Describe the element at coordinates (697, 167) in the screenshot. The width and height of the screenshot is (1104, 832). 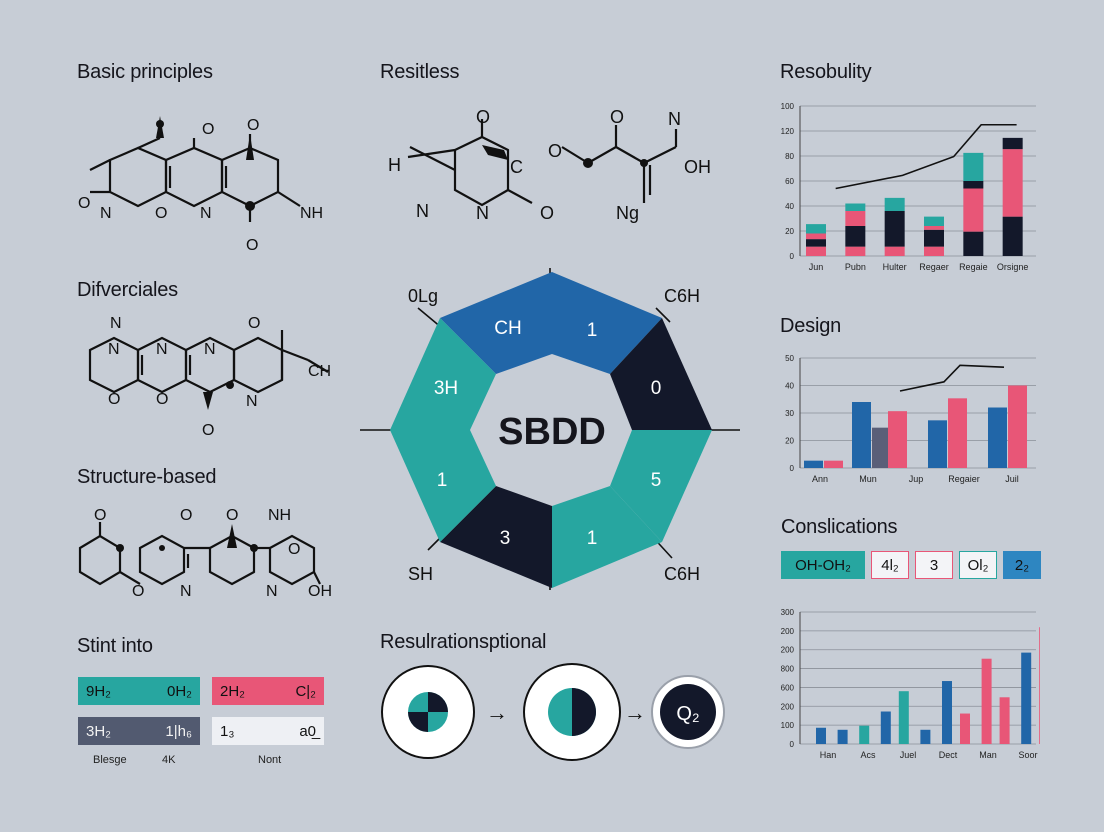
I see `atom-label: OH` at that location.